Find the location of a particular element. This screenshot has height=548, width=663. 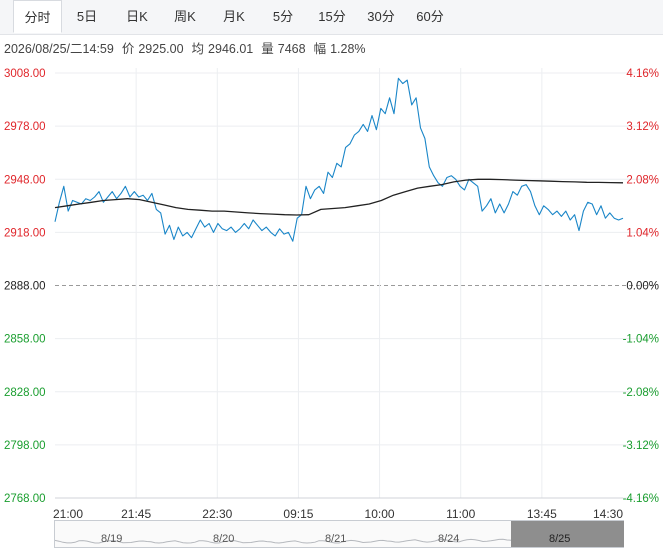

tab-5day: 5日 is located at coordinates (87, 16).